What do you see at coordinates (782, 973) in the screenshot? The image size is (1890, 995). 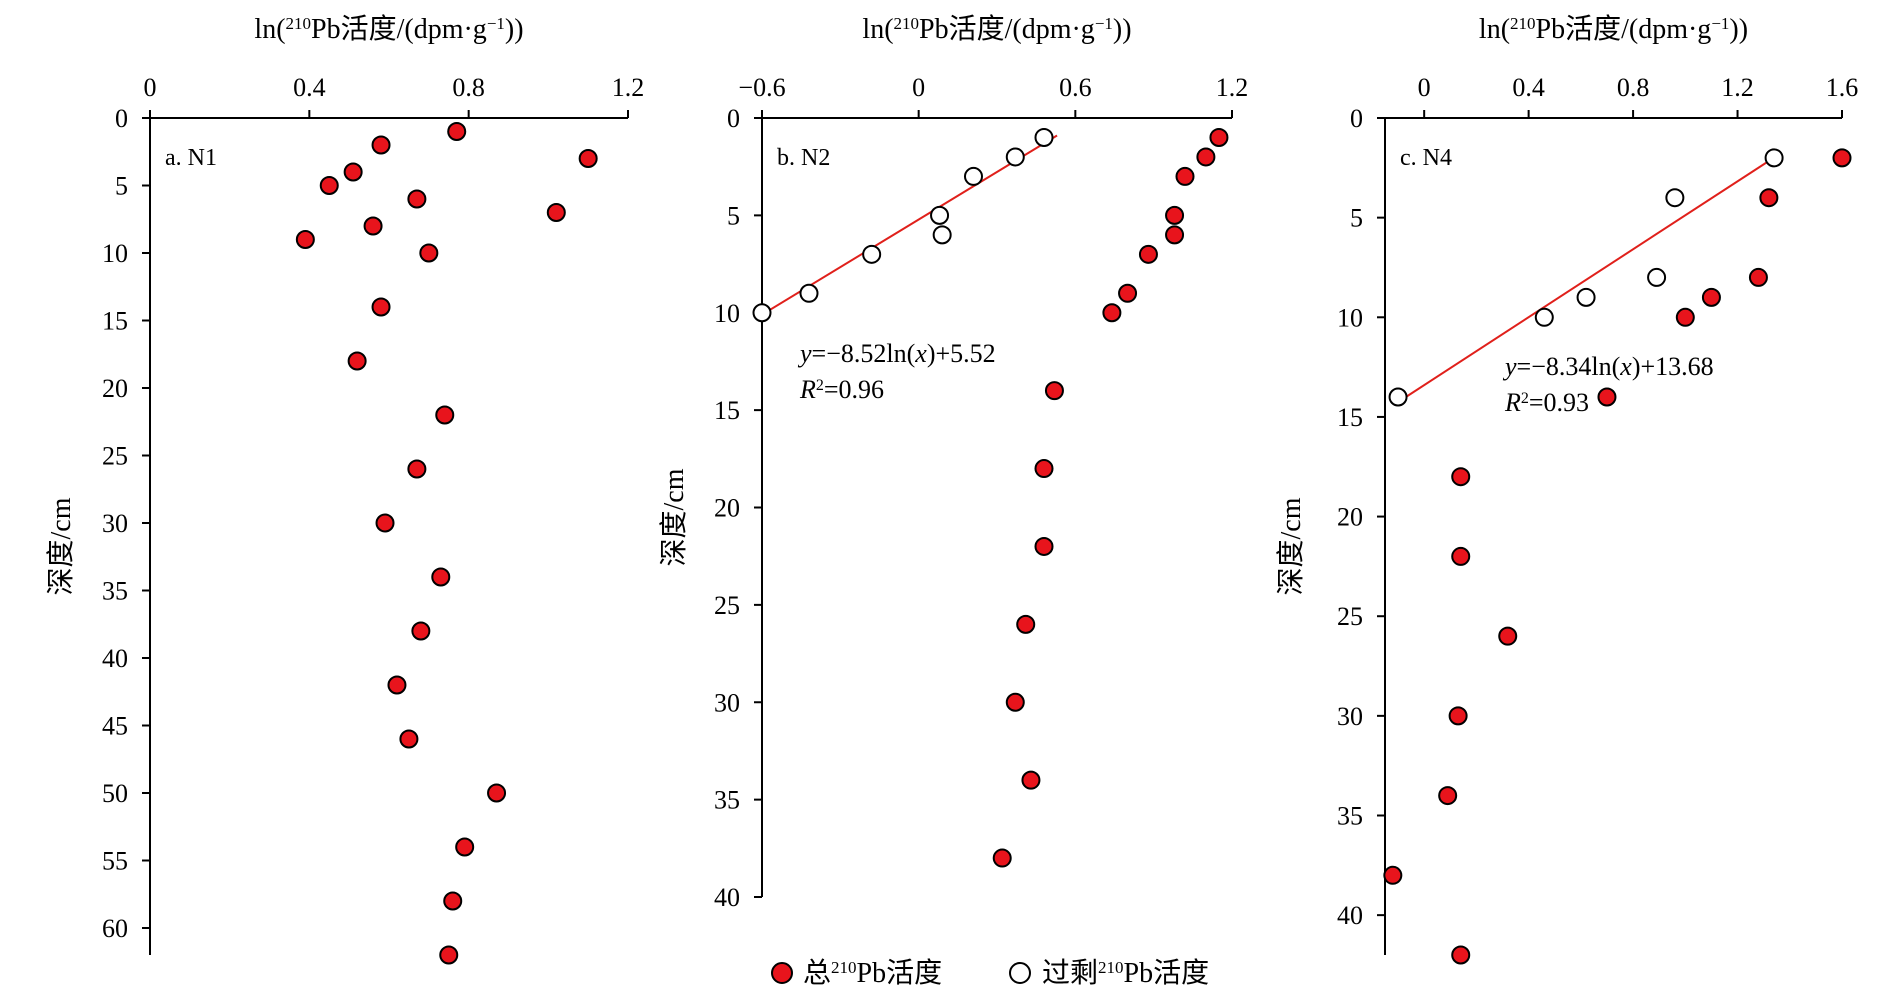 I see `legend-total-marker` at bounding box center [782, 973].